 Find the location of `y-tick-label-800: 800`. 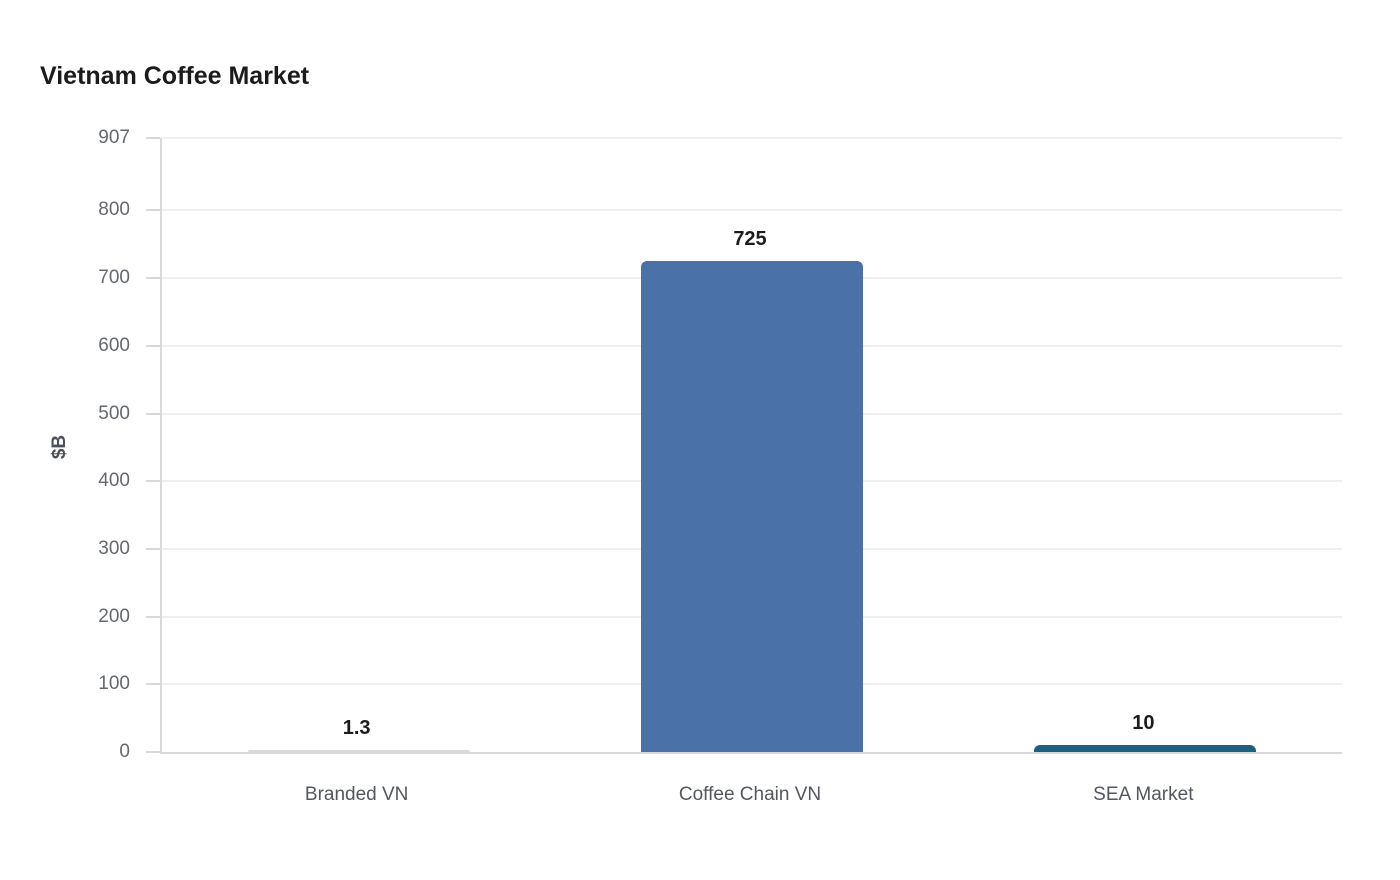

y-tick-label-800: 800 is located at coordinates (114, 210).